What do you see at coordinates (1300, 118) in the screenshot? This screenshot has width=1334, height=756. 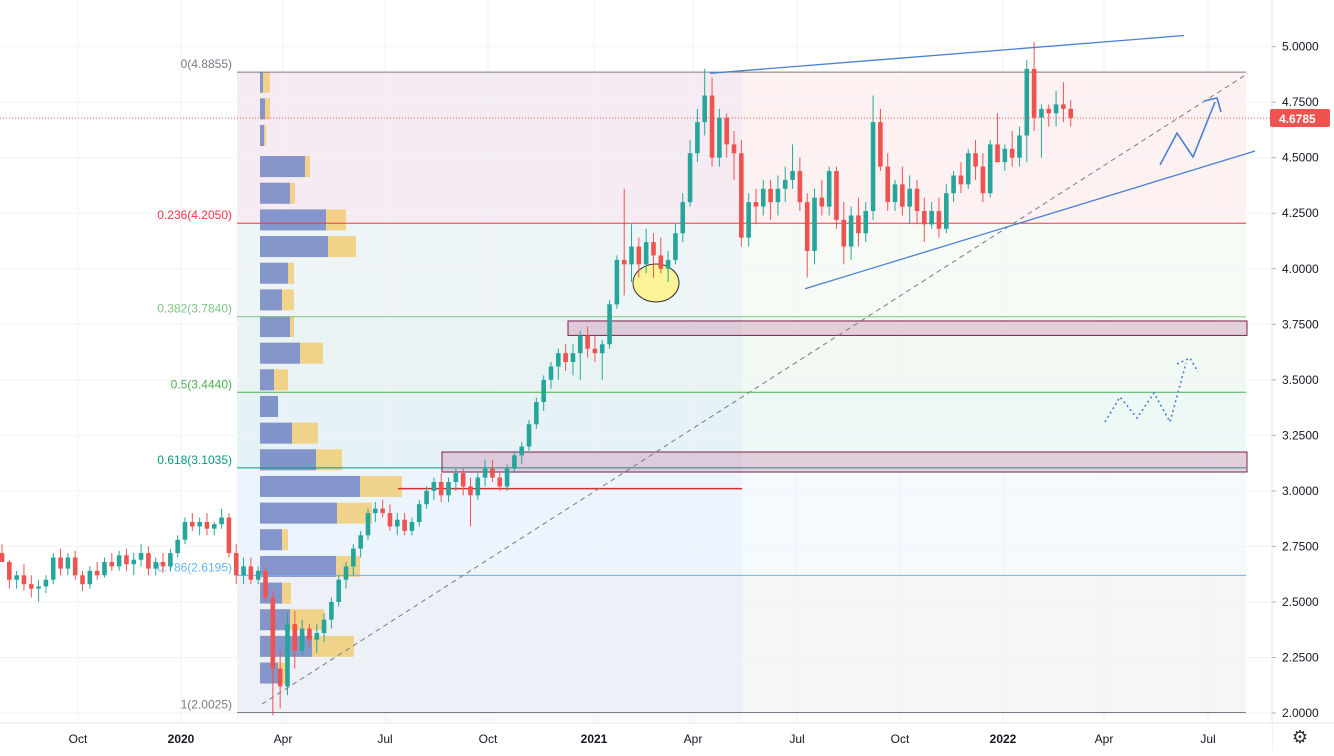 I see `last-price-badge` at bounding box center [1300, 118].